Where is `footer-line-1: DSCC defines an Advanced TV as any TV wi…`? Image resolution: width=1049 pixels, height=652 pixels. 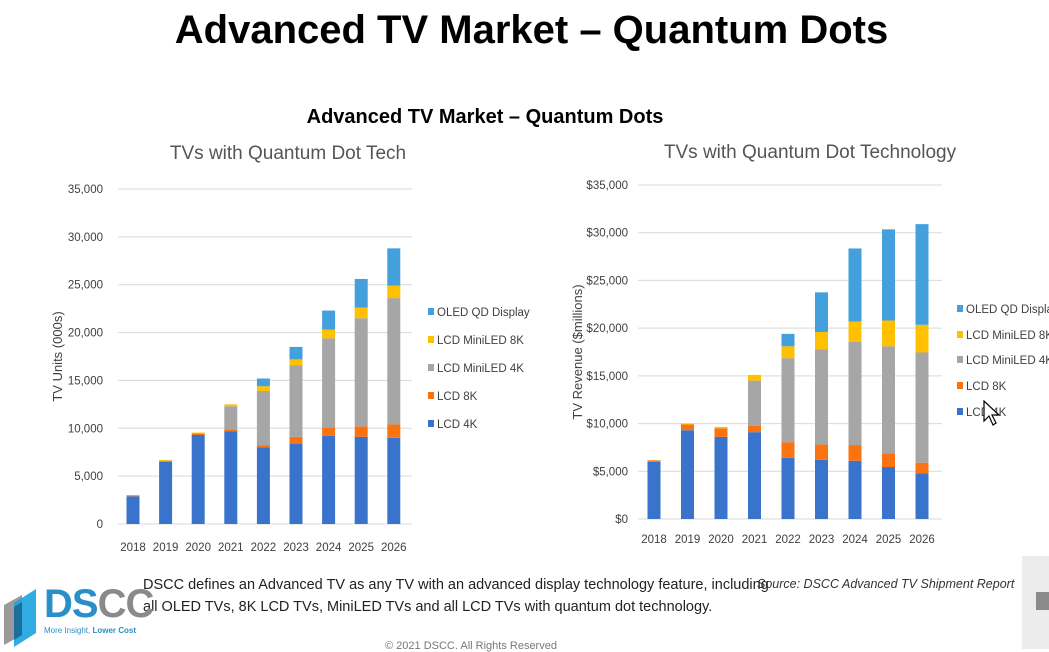 footer-line-1: DSCC defines an Advanced TV as any TV wi… is located at coordinates (456, 585).